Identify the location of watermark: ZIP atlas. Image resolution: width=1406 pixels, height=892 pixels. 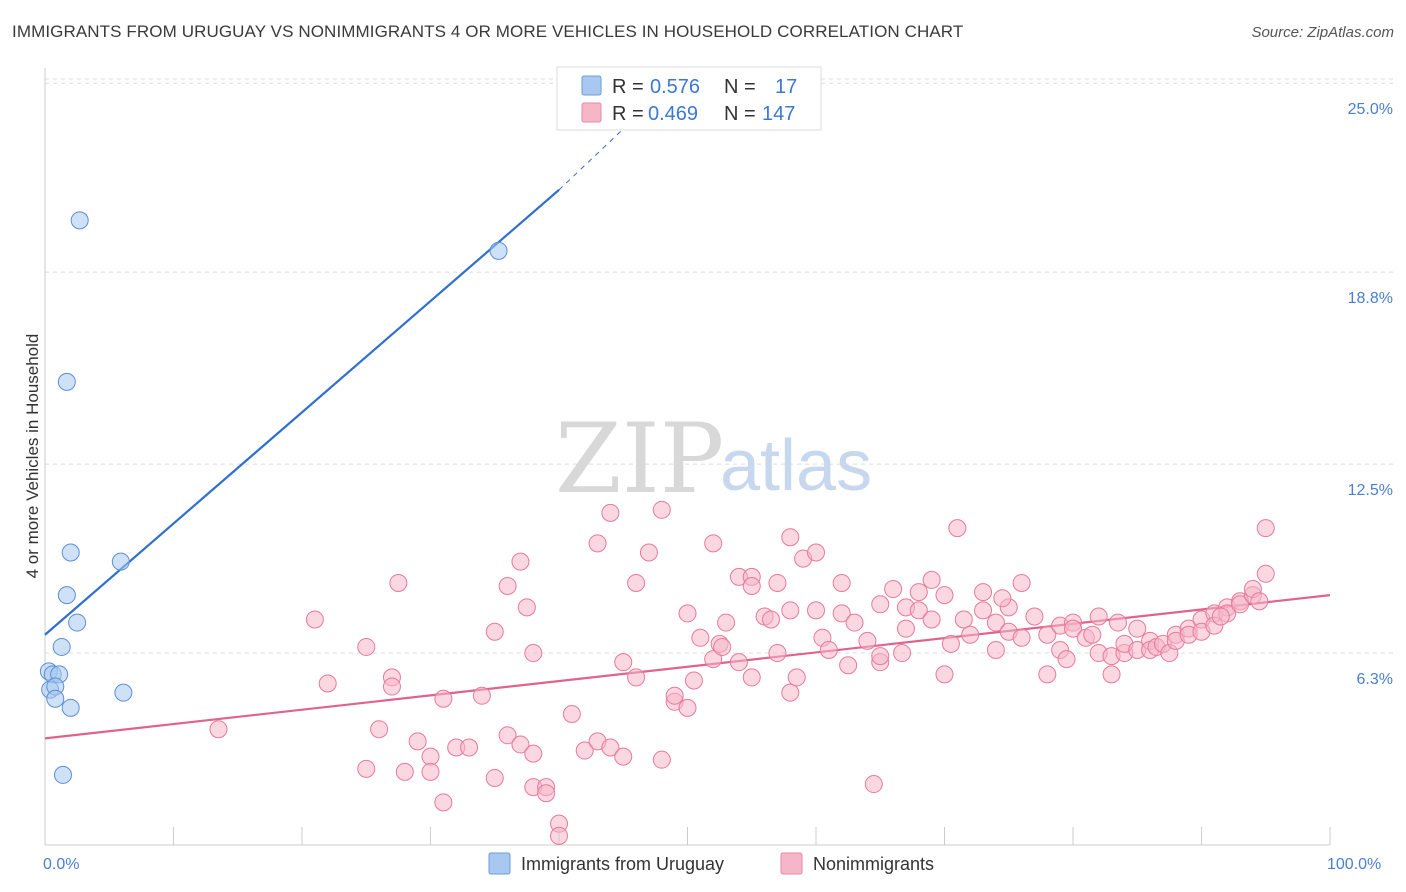
(713, 459).